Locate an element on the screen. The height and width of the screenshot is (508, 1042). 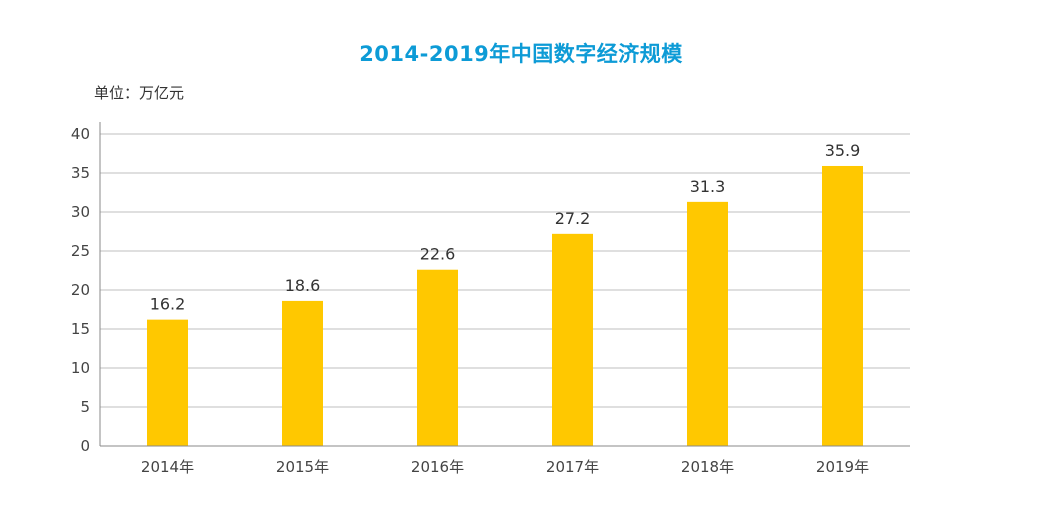
x-tick-label: 2014年 is located at coordinates (167, 467).